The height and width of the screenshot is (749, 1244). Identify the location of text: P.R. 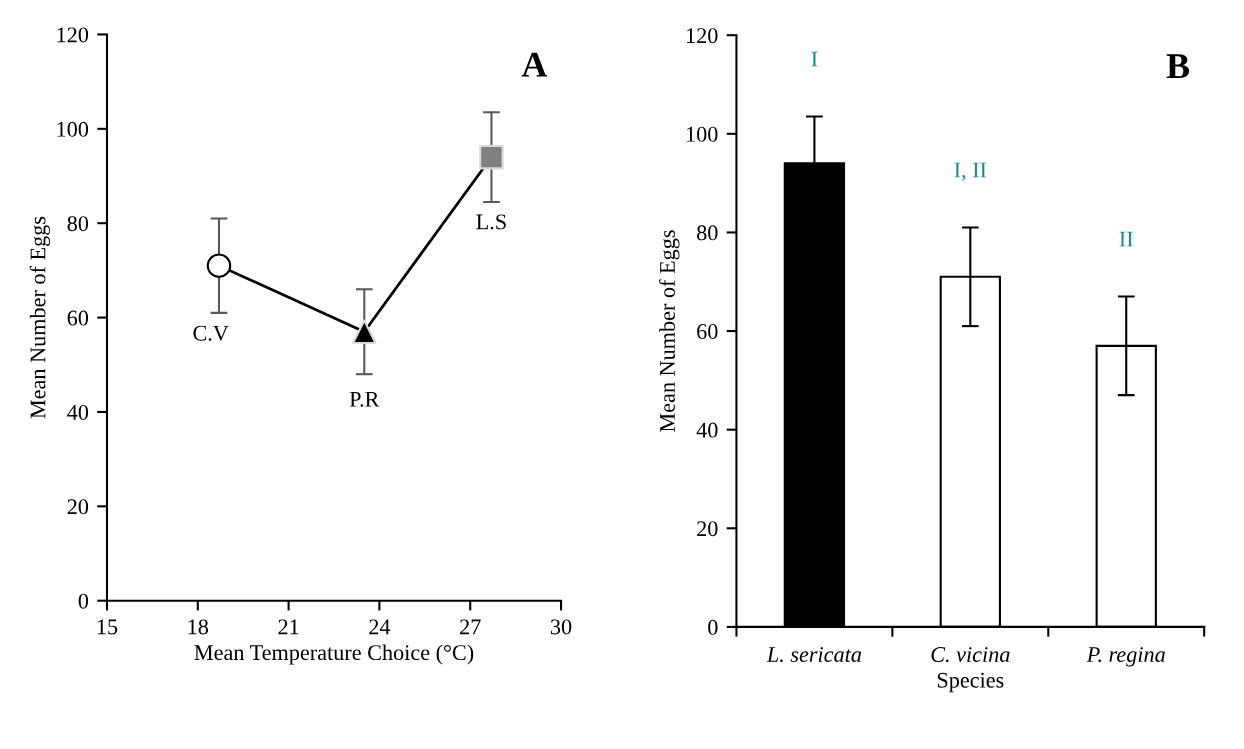
(364, 399).